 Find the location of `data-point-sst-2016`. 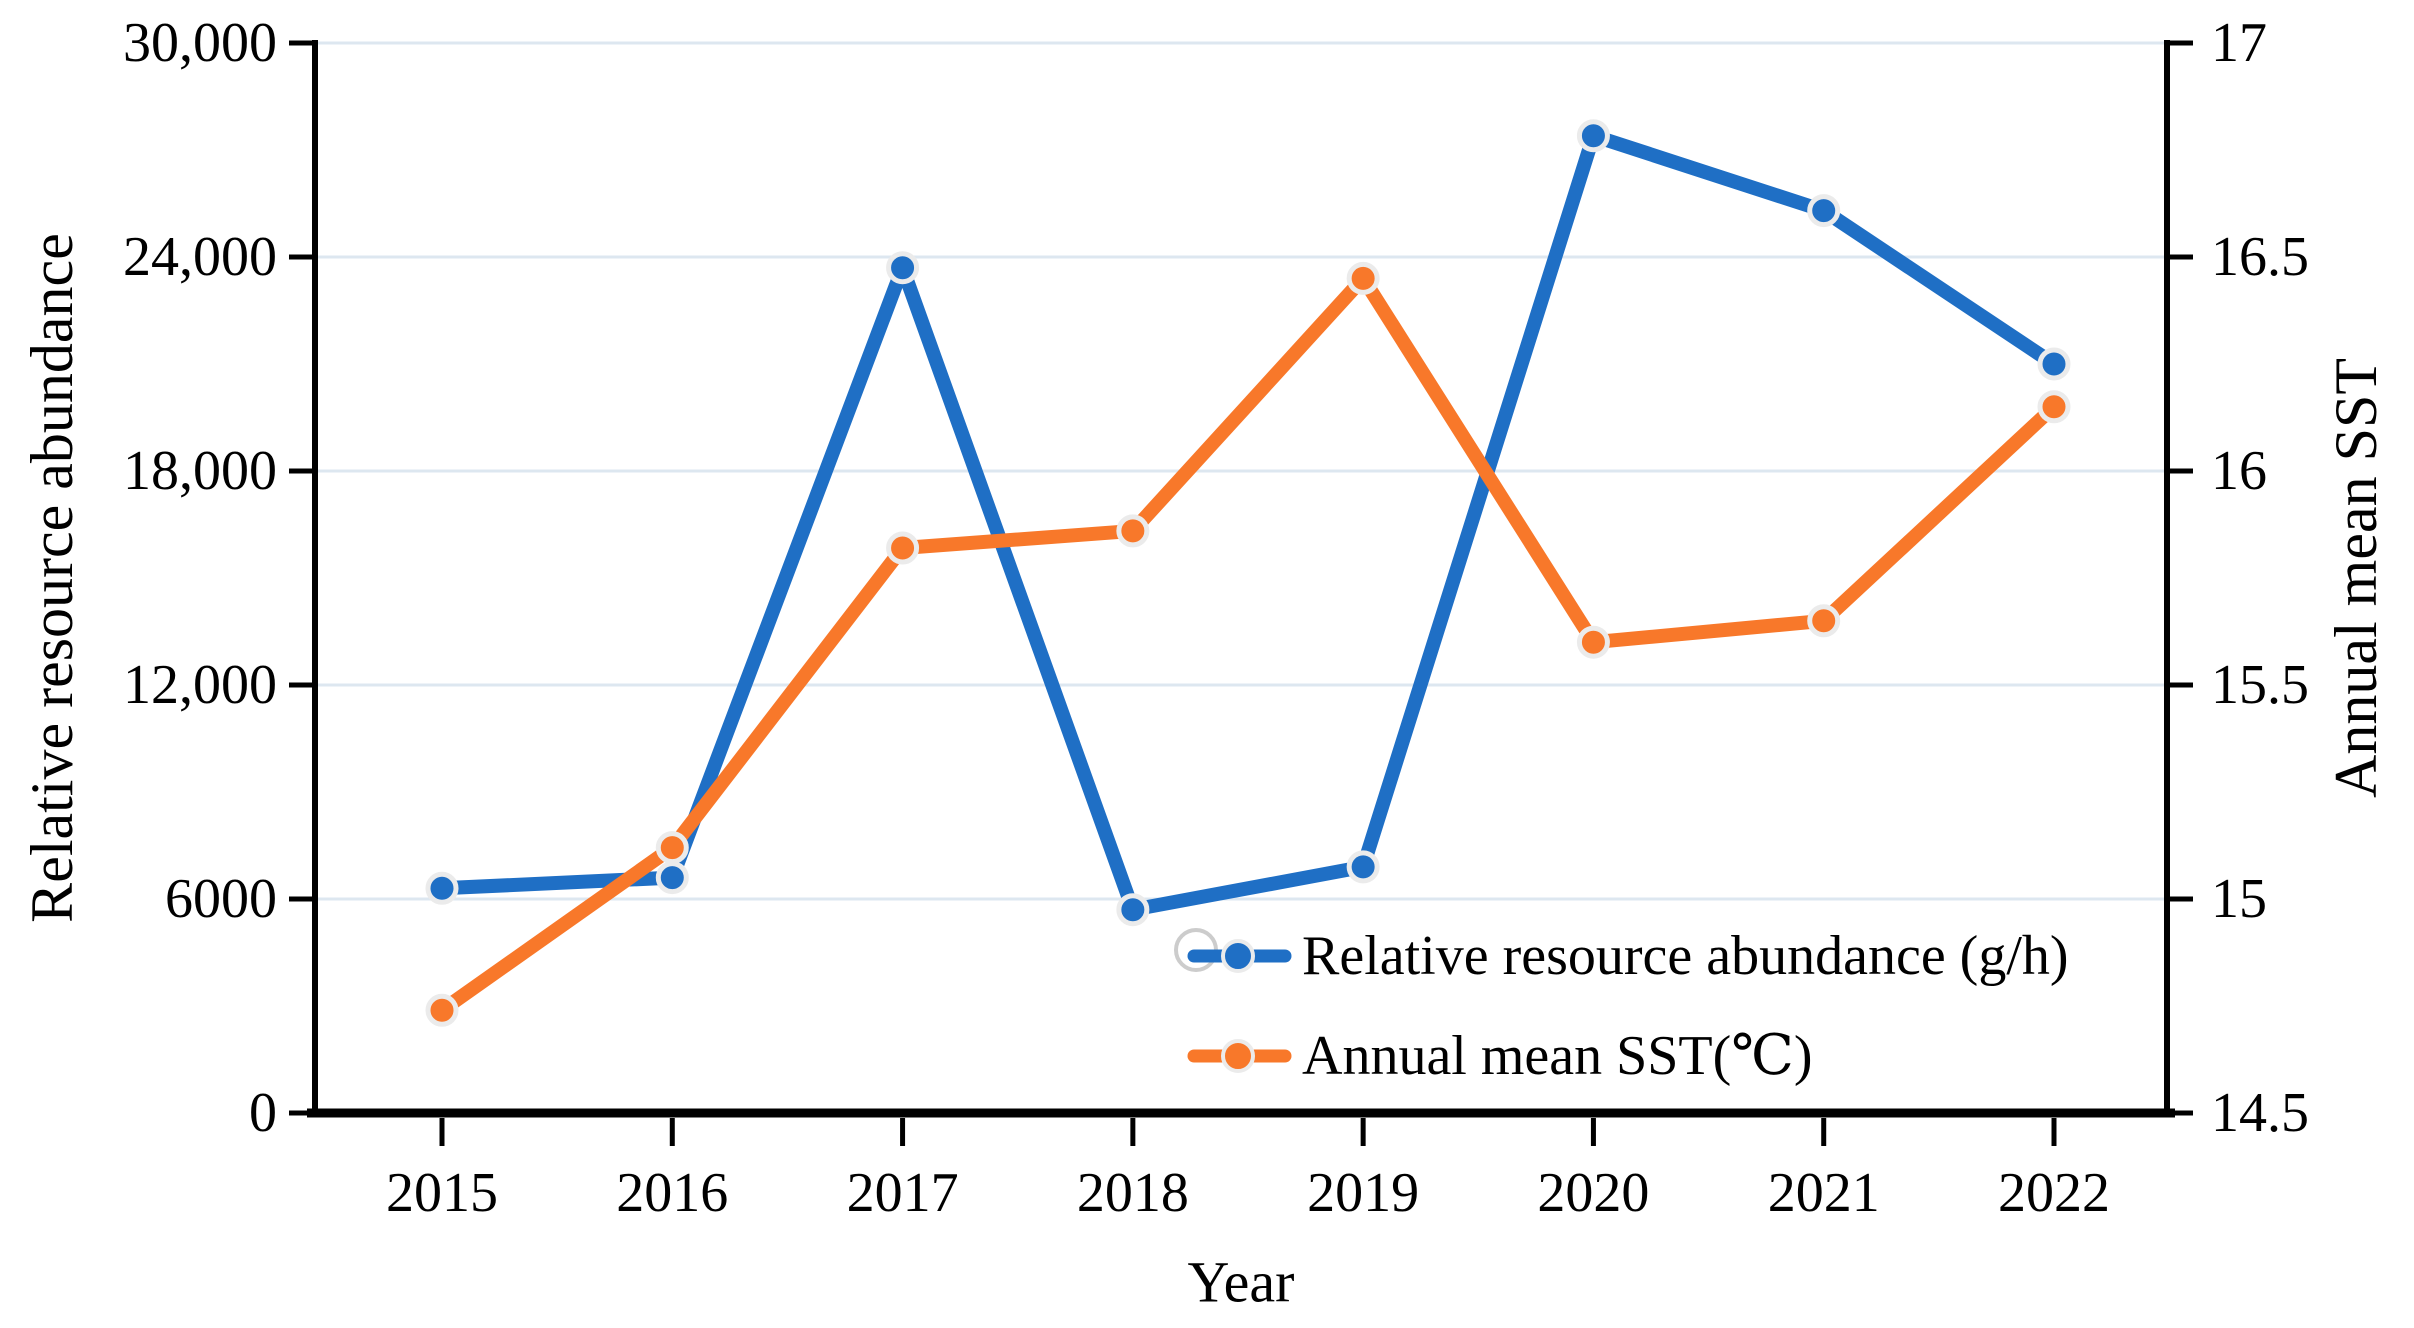

data-point-sst-2016 is located at coordinates (672, 848).